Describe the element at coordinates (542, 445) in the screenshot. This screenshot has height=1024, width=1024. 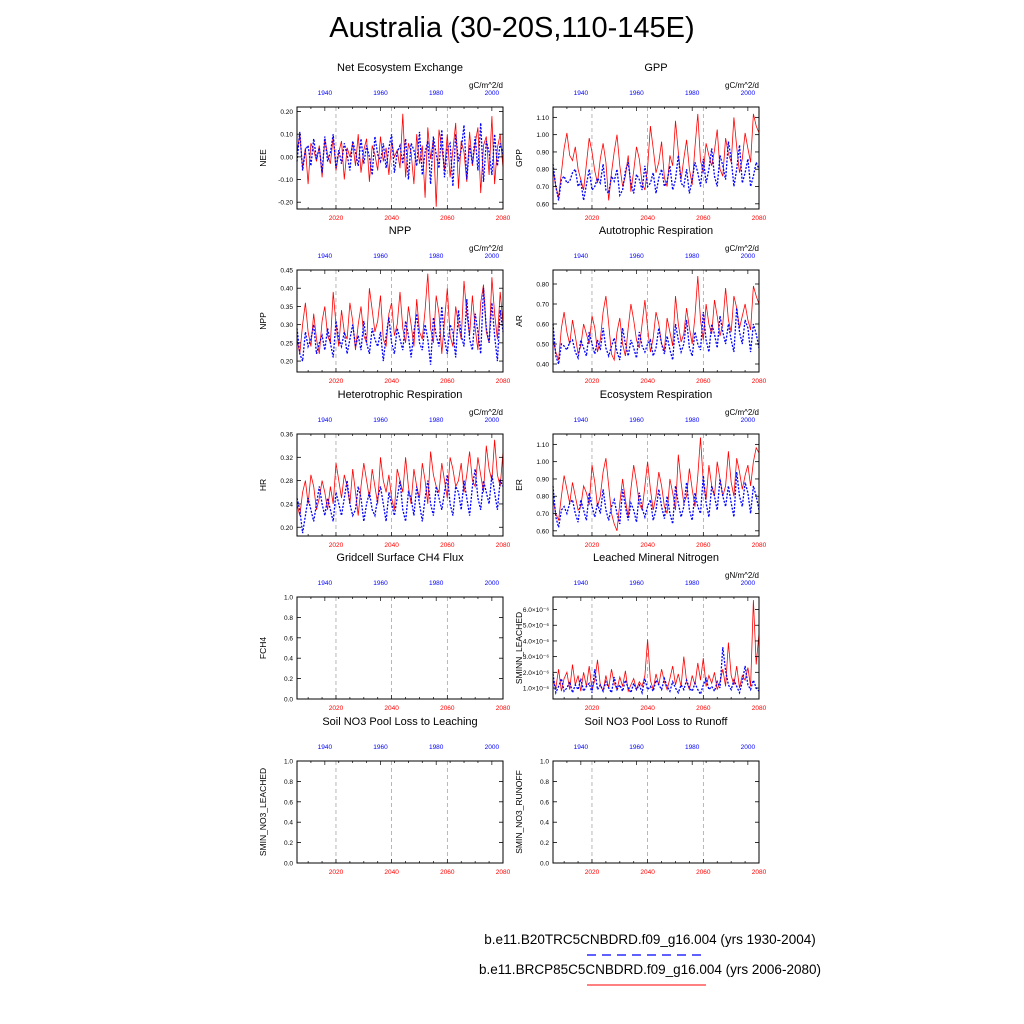
I see `y-tick-label: 1.10` at that location.